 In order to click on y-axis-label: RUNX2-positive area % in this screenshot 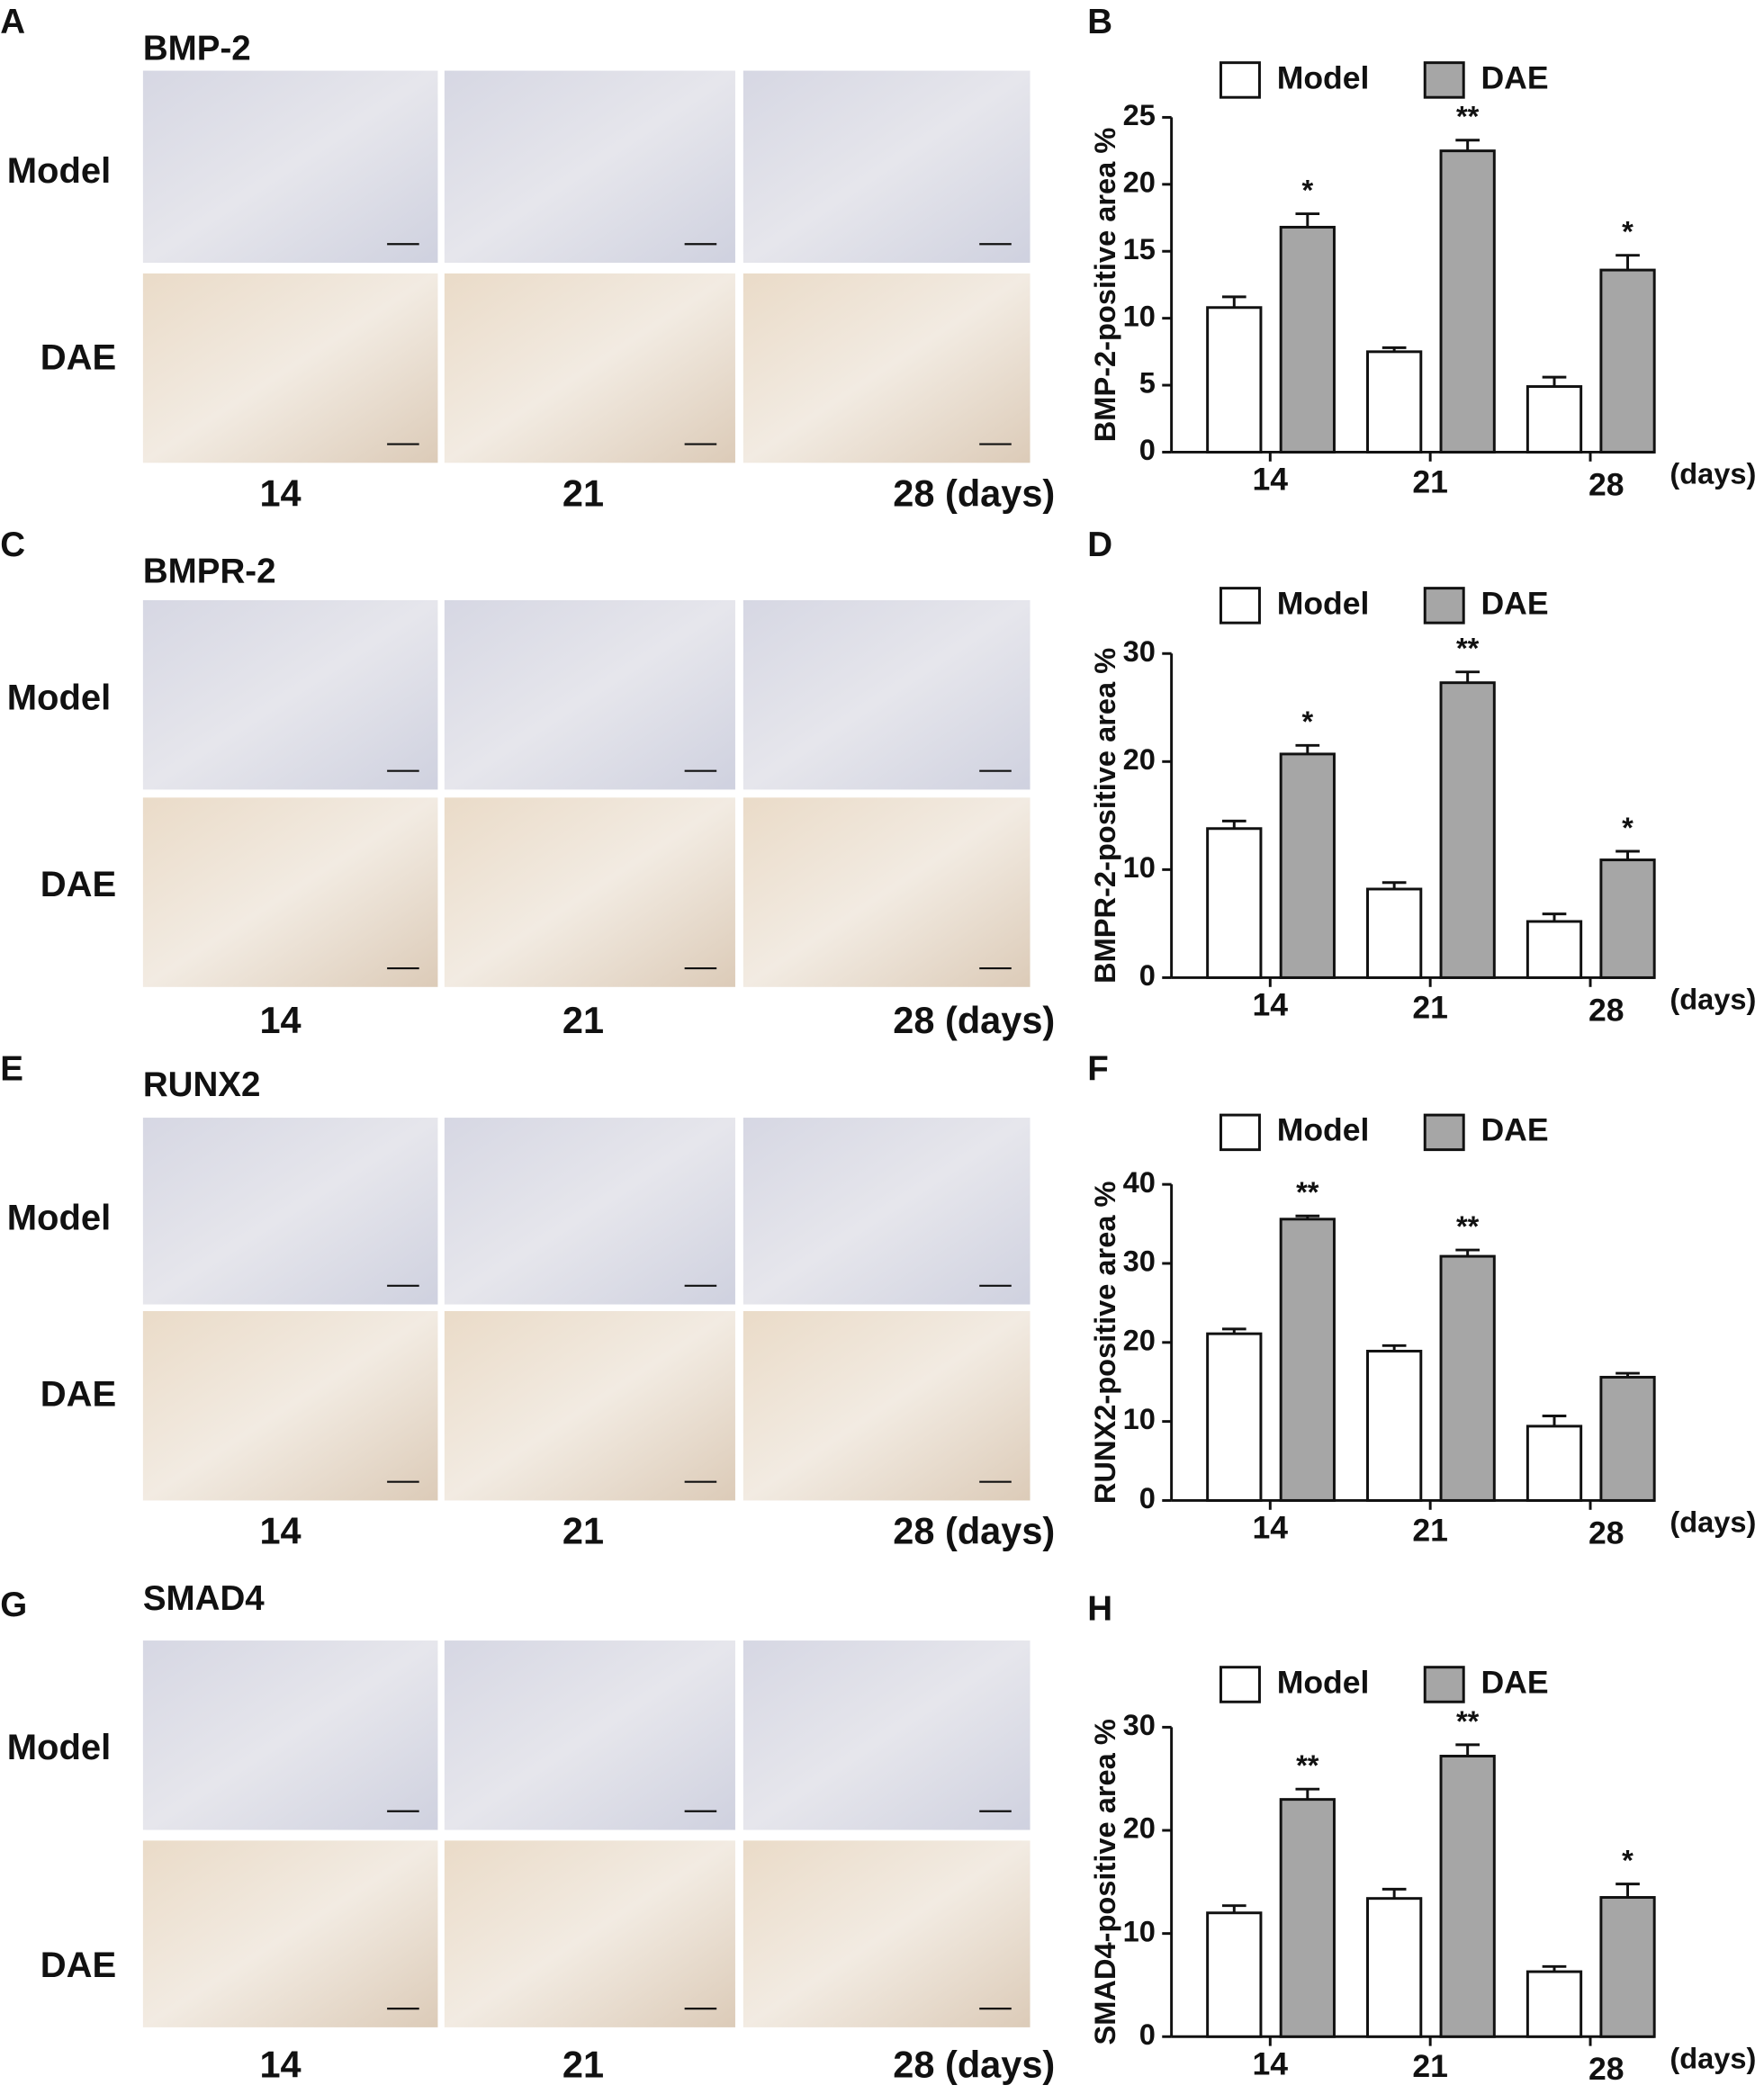, I will do `click(1104, 1342)`.